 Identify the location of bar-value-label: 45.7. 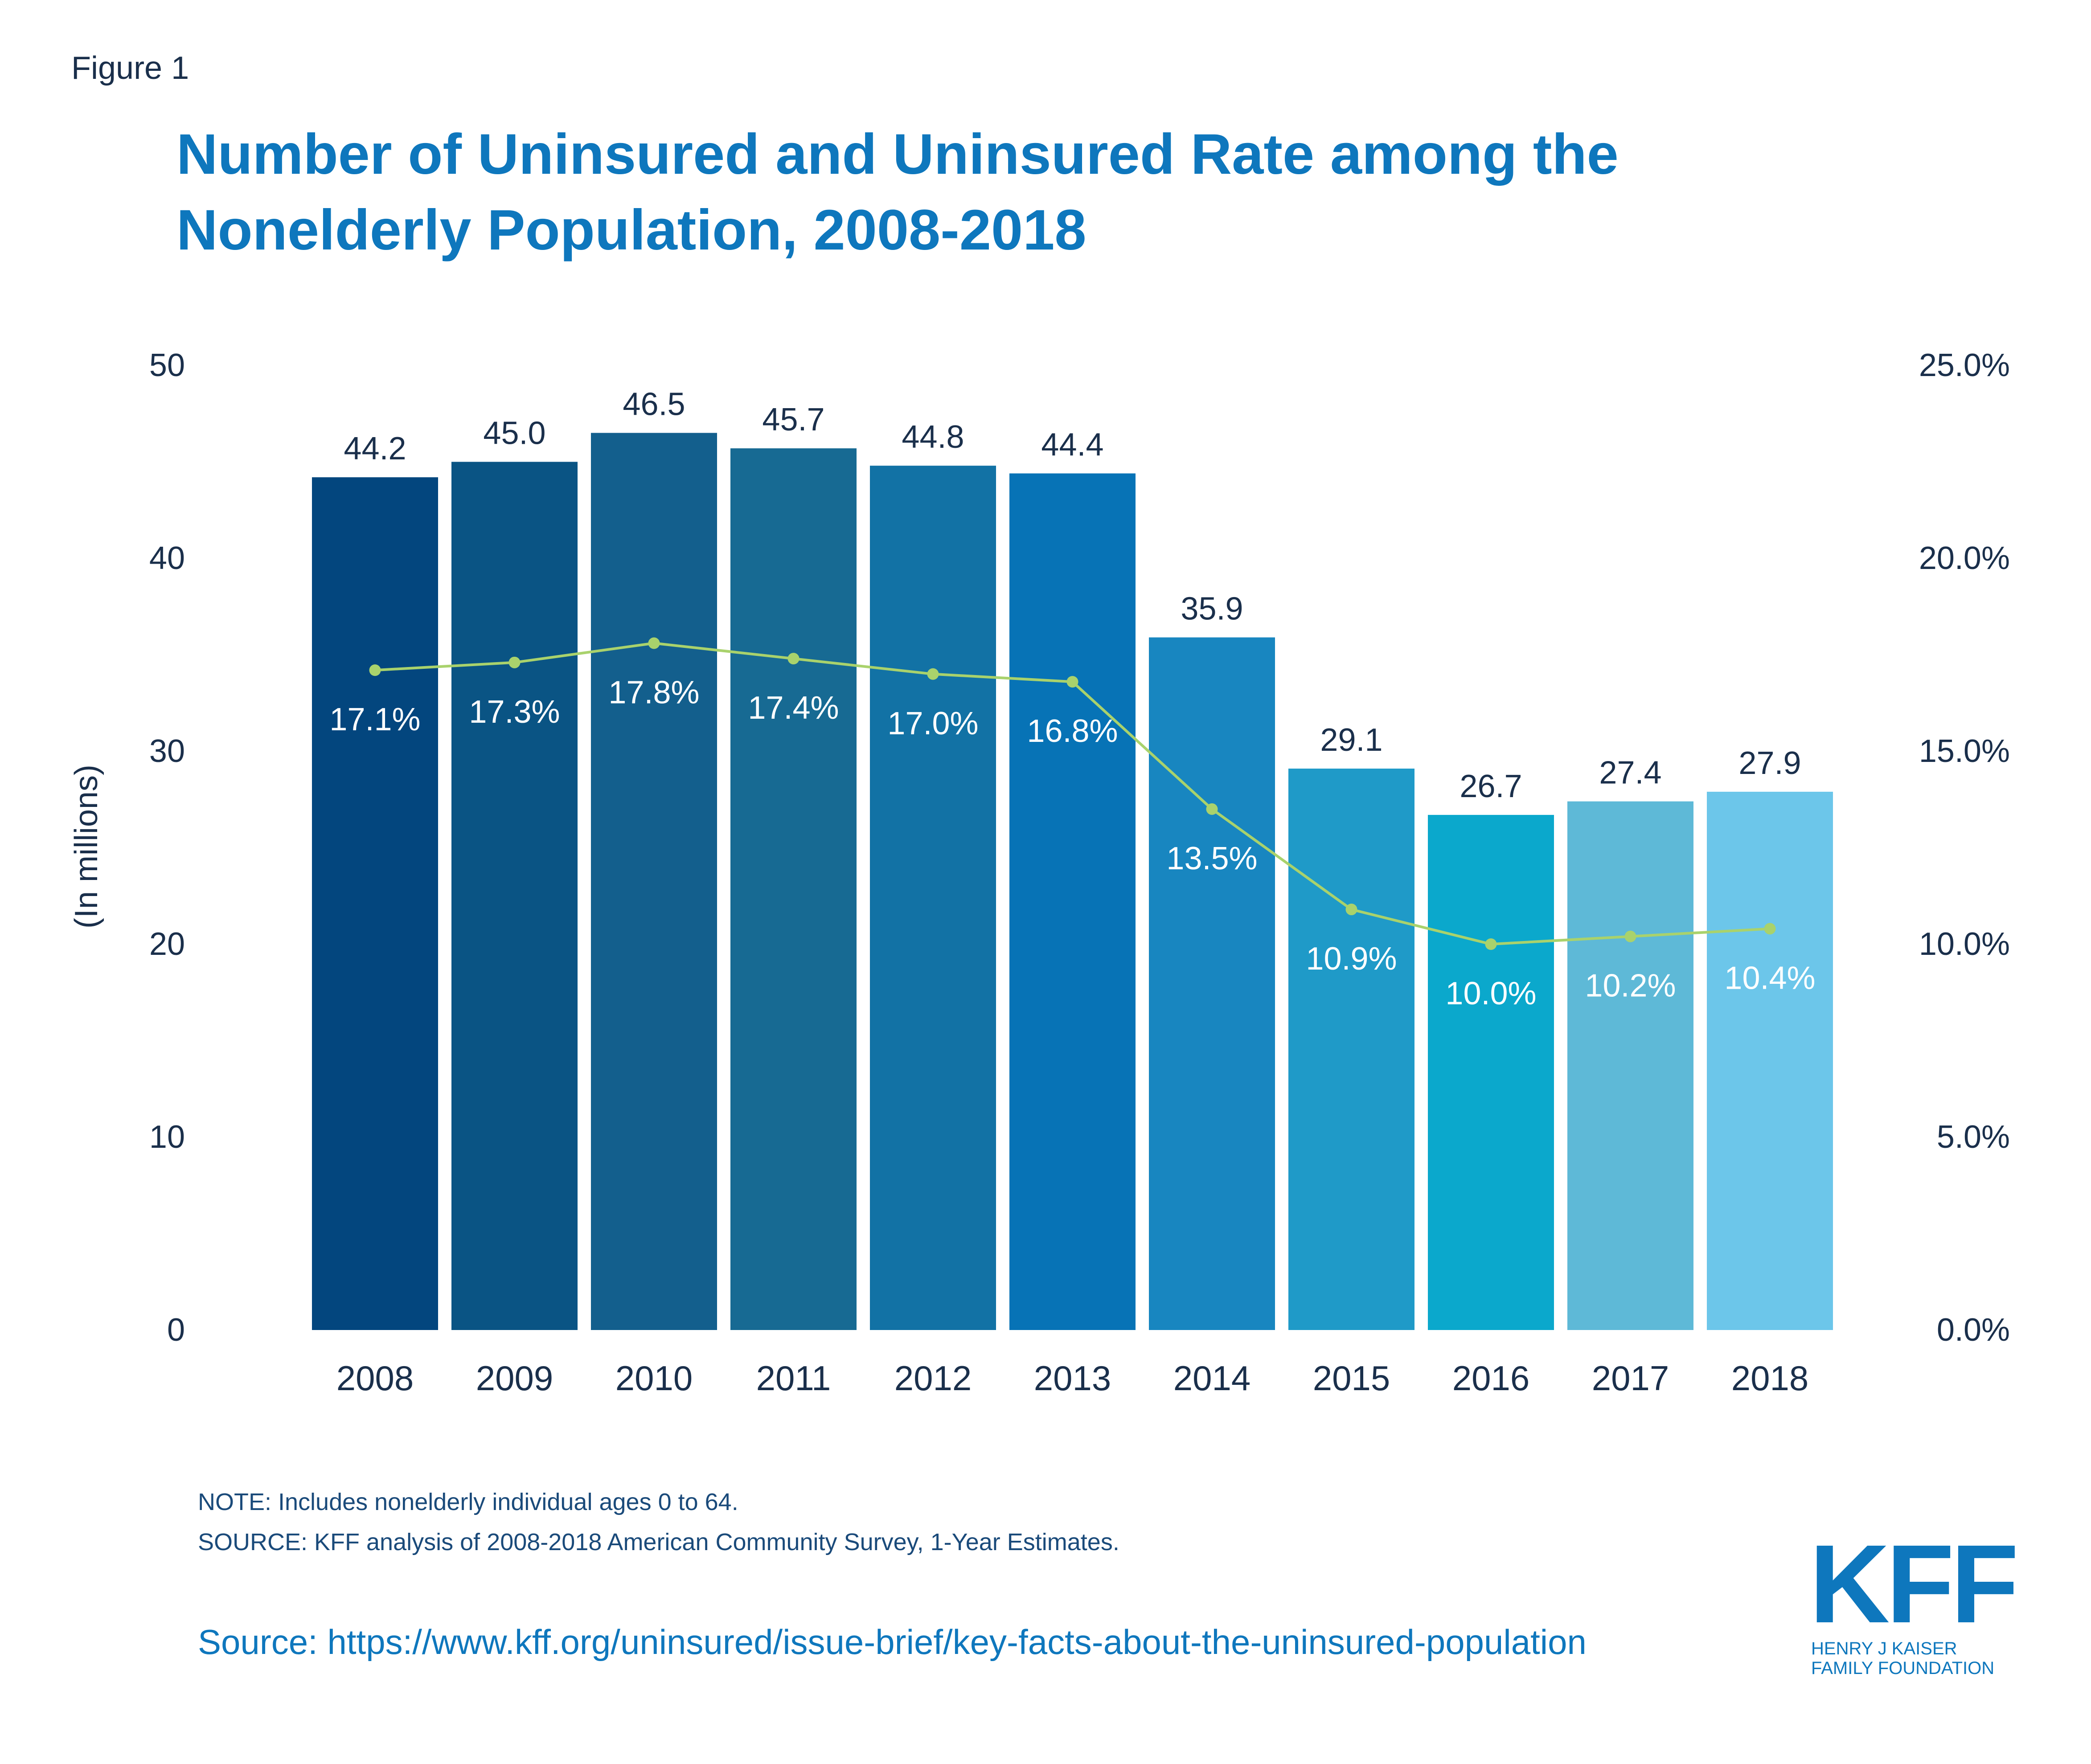
(793, 420).